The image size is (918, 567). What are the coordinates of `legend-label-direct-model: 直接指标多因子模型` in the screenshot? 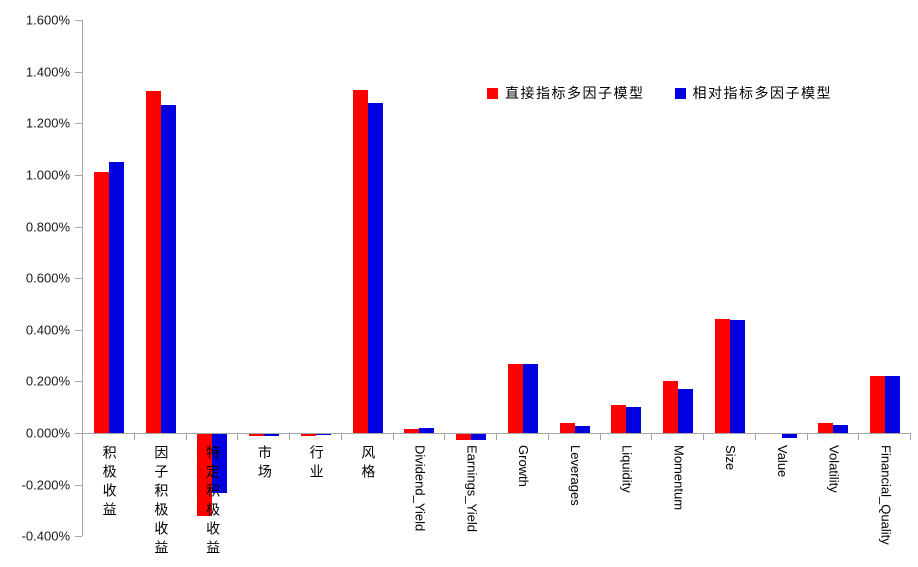 It's located at (575, 93).